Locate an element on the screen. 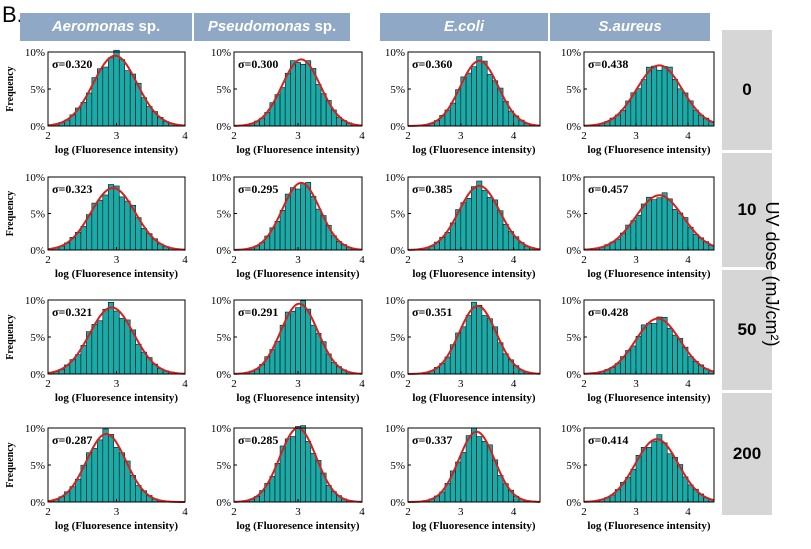 Image resolution: width=811 pixels, height=549 pixels. sigma-label: σ=0.285 is located at coordinates (258, 440).